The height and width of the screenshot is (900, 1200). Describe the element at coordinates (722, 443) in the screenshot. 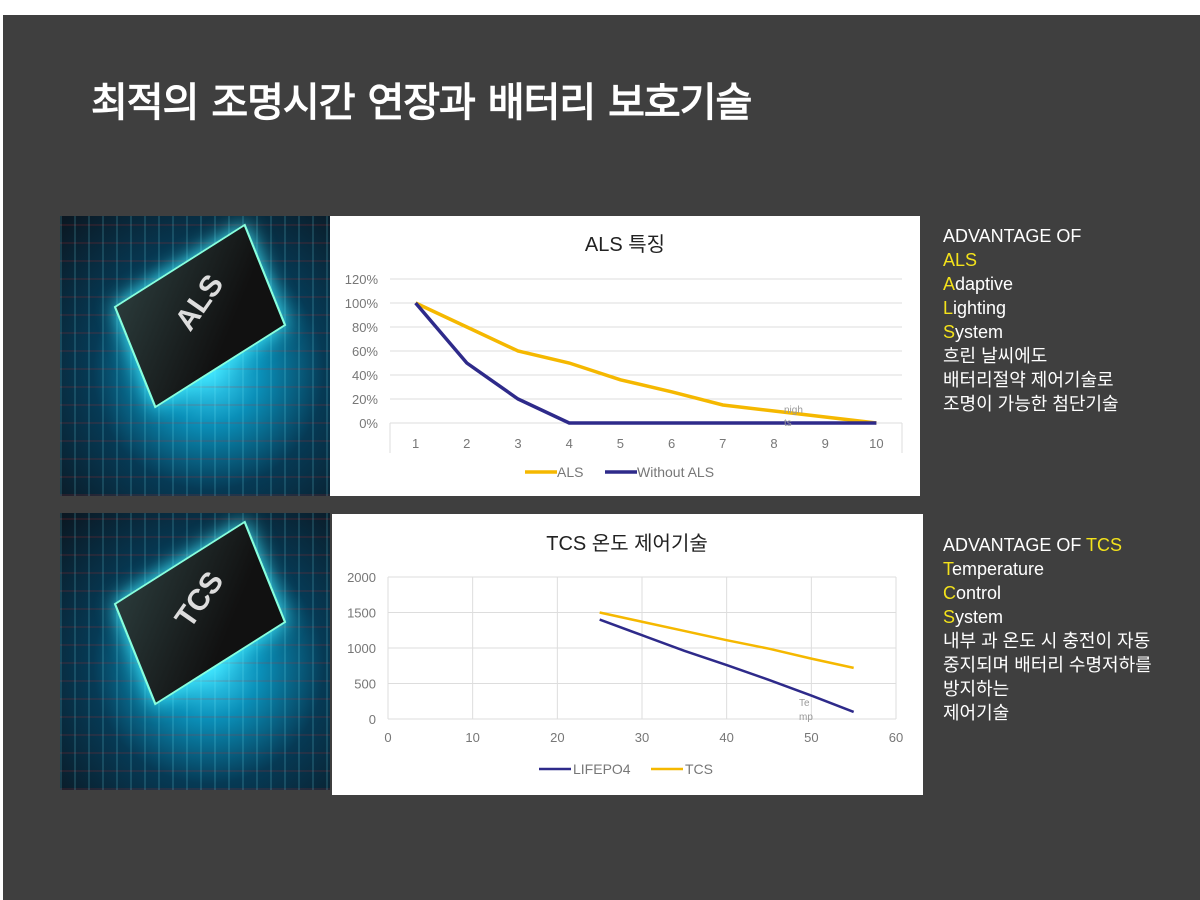

I see `x-tick-label: 7` at that location.